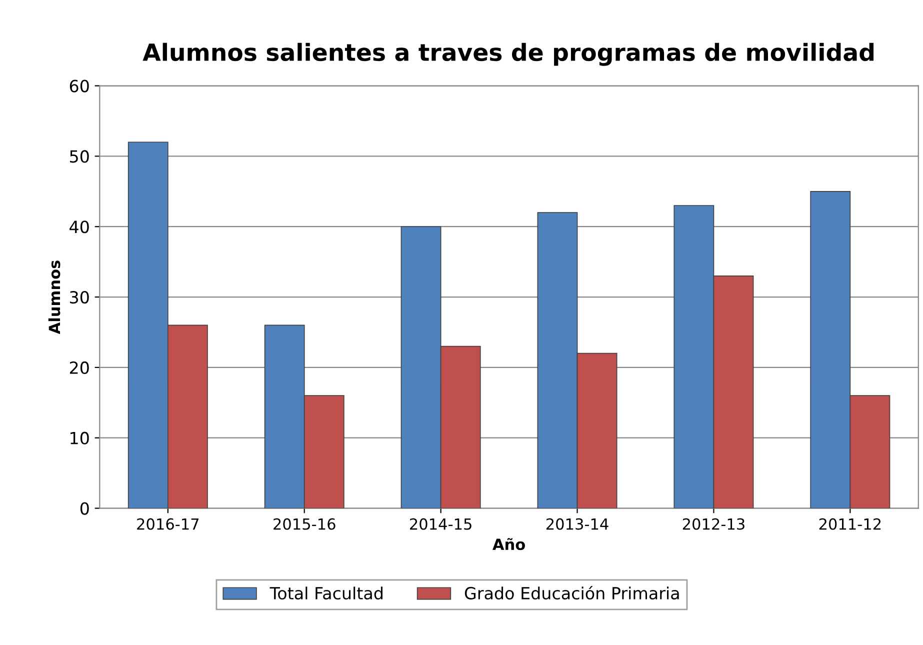  Describe the element at coordinates (577, 524) in the screenshot. I see `x-tick-label: 2013-14` at that location.